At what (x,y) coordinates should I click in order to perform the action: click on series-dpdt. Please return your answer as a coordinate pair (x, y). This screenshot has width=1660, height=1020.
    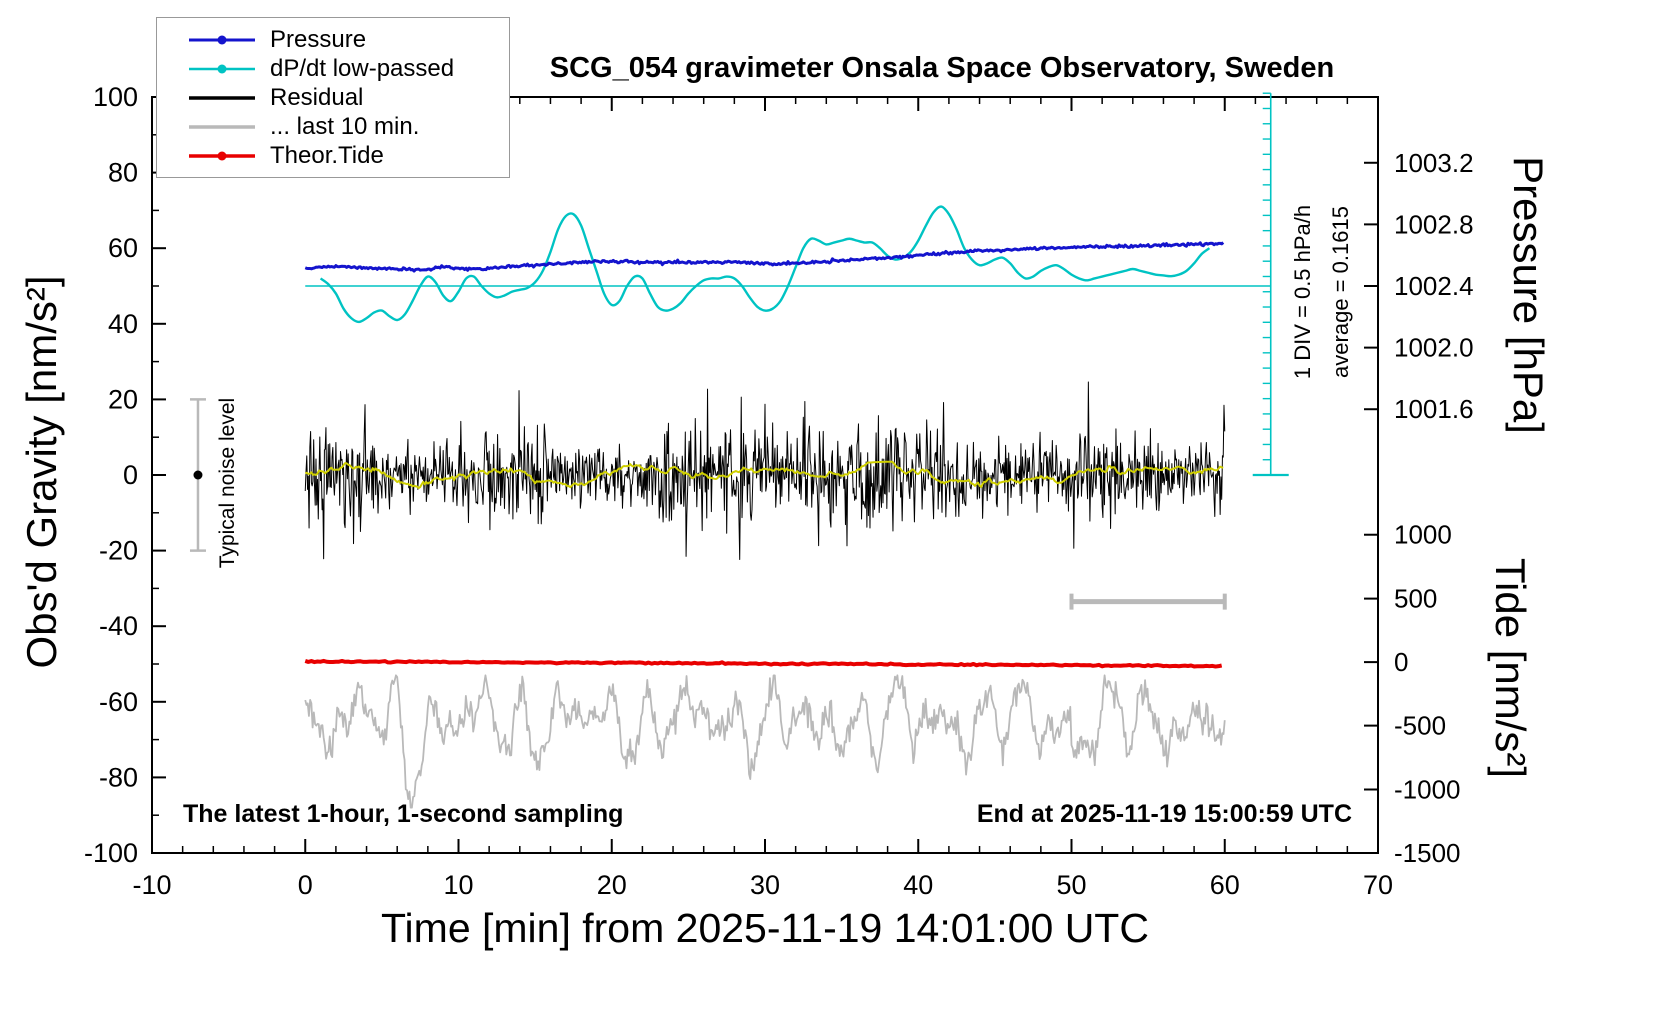
    Looking at the image, I should click on (765, 264).